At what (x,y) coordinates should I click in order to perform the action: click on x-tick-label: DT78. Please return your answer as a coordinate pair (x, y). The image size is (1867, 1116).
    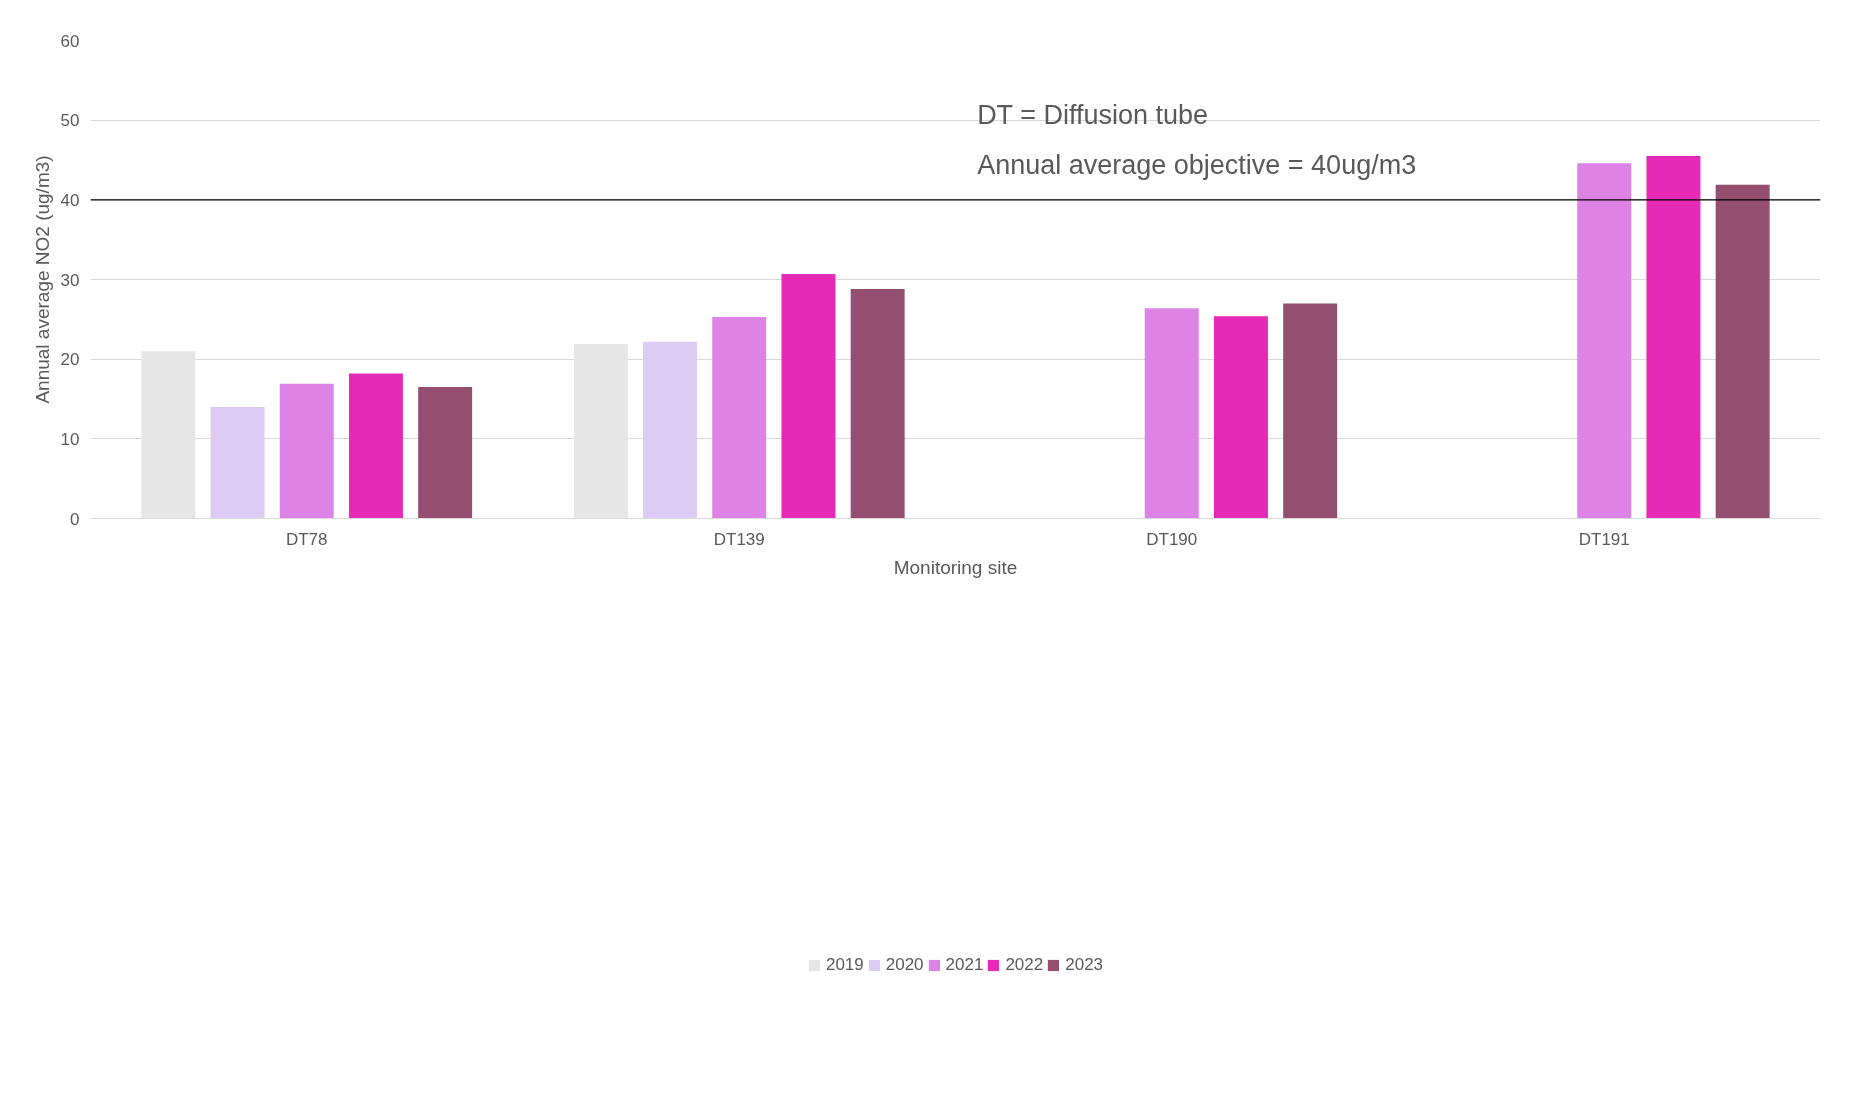
    Looking at the image, I should click on (306, 539).